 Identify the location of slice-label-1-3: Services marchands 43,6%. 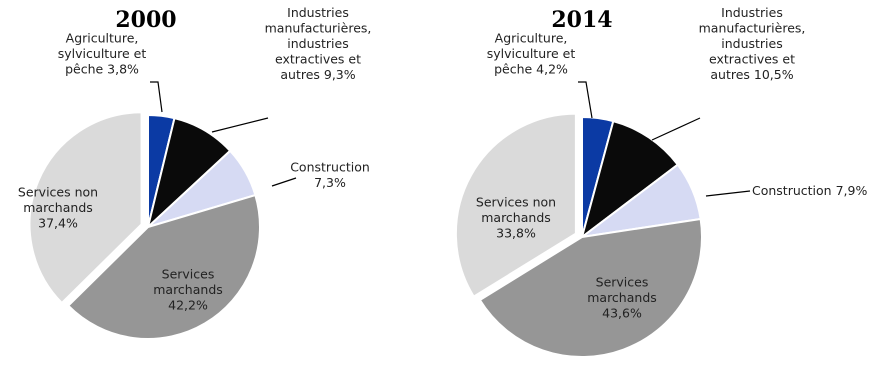
(622, 298).